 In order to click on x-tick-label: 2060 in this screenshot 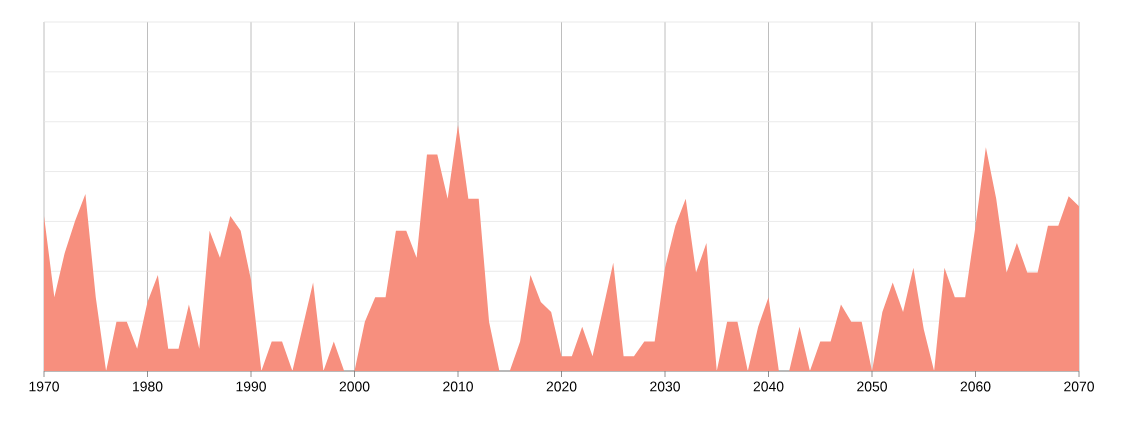, I will do `click(975, 386)`.